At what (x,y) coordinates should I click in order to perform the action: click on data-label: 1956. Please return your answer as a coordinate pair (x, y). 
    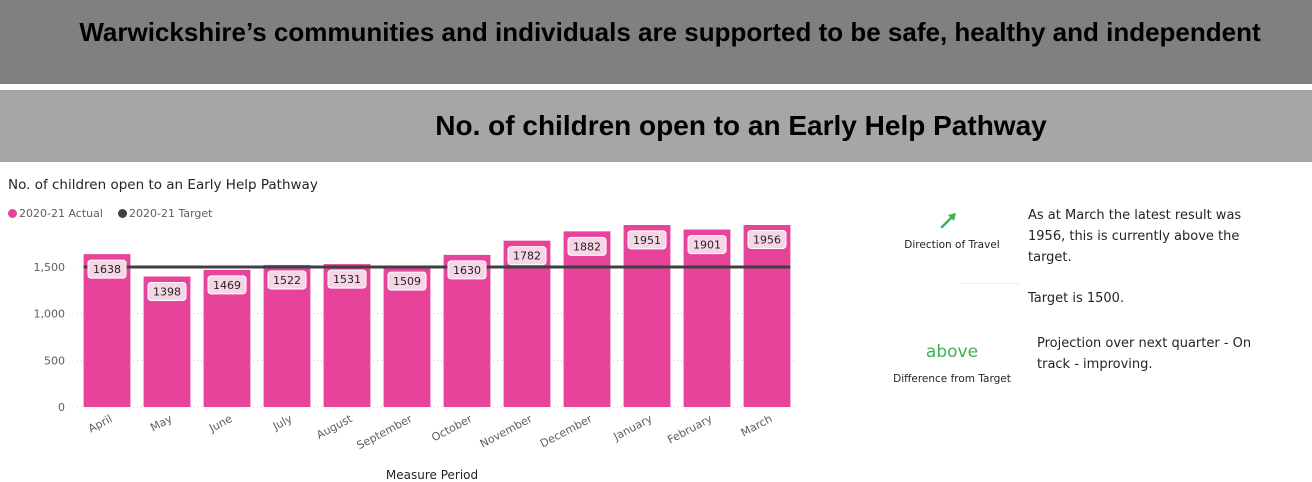
    Looking at the image, I should click on (767, 239).